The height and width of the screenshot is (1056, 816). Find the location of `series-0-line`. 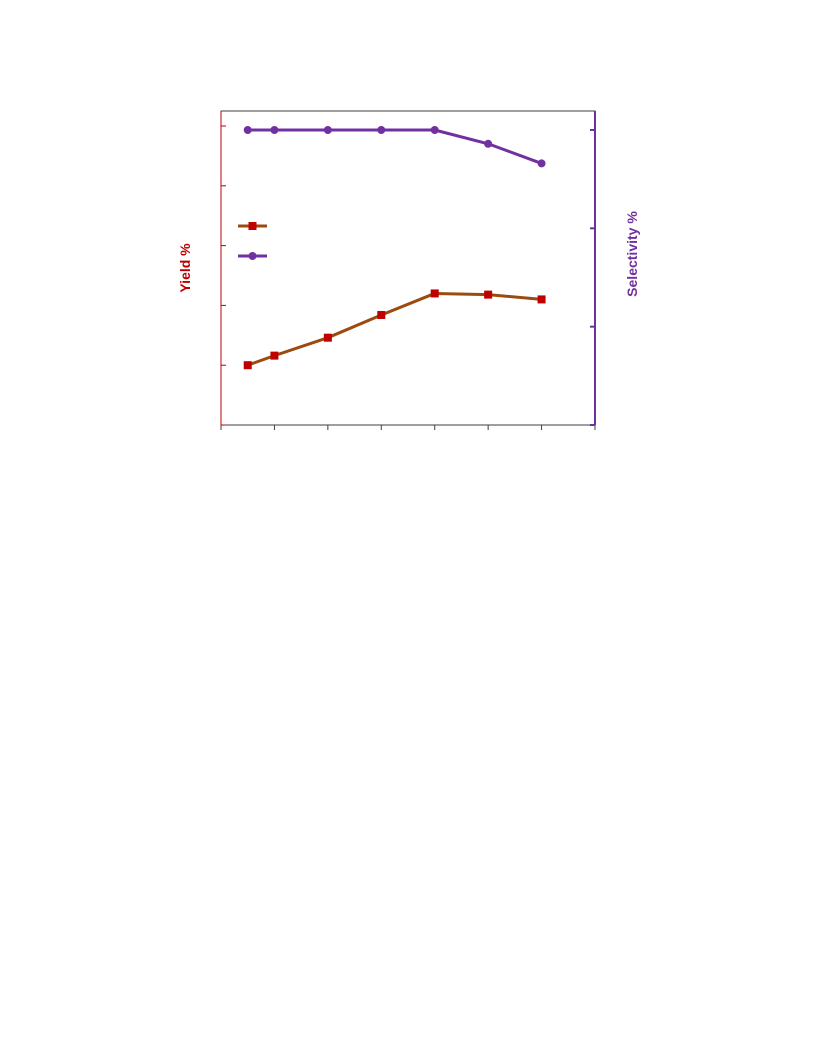

series-0-line is located at coordinates (394, 329).